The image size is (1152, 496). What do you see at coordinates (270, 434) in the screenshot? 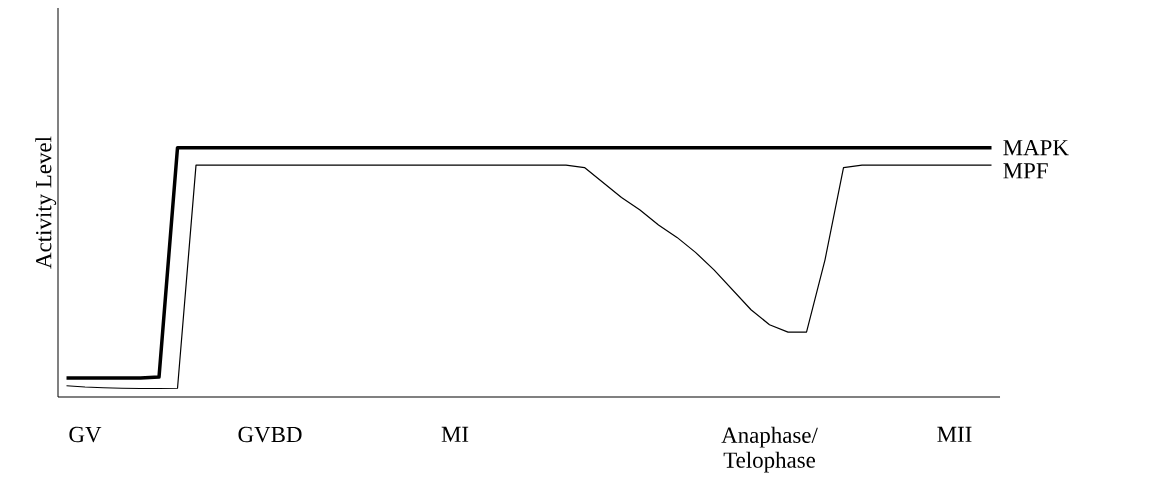
I see `x-tick-label: GVBD` at bounding box center [270, 434].